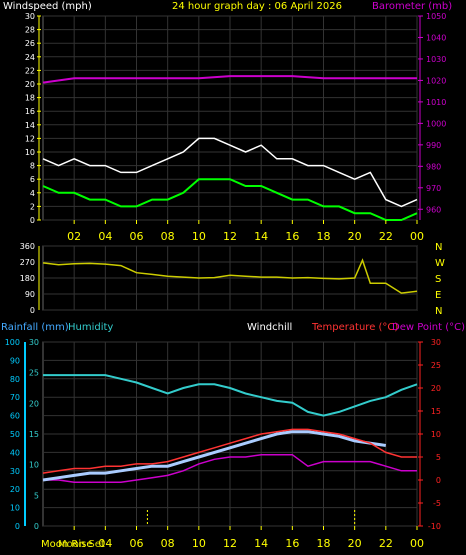  Describe the element at coordinates (412, 6) in the screenshot. I see `baro-title: Barometer (mb)` at that location.